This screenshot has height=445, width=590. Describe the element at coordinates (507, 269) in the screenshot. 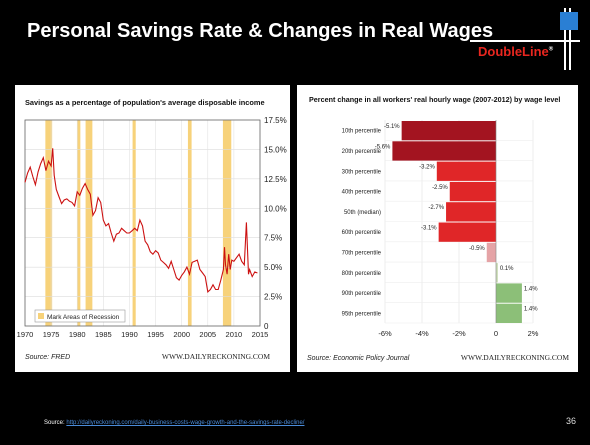

I see `value-label: 0.1%` at that location.